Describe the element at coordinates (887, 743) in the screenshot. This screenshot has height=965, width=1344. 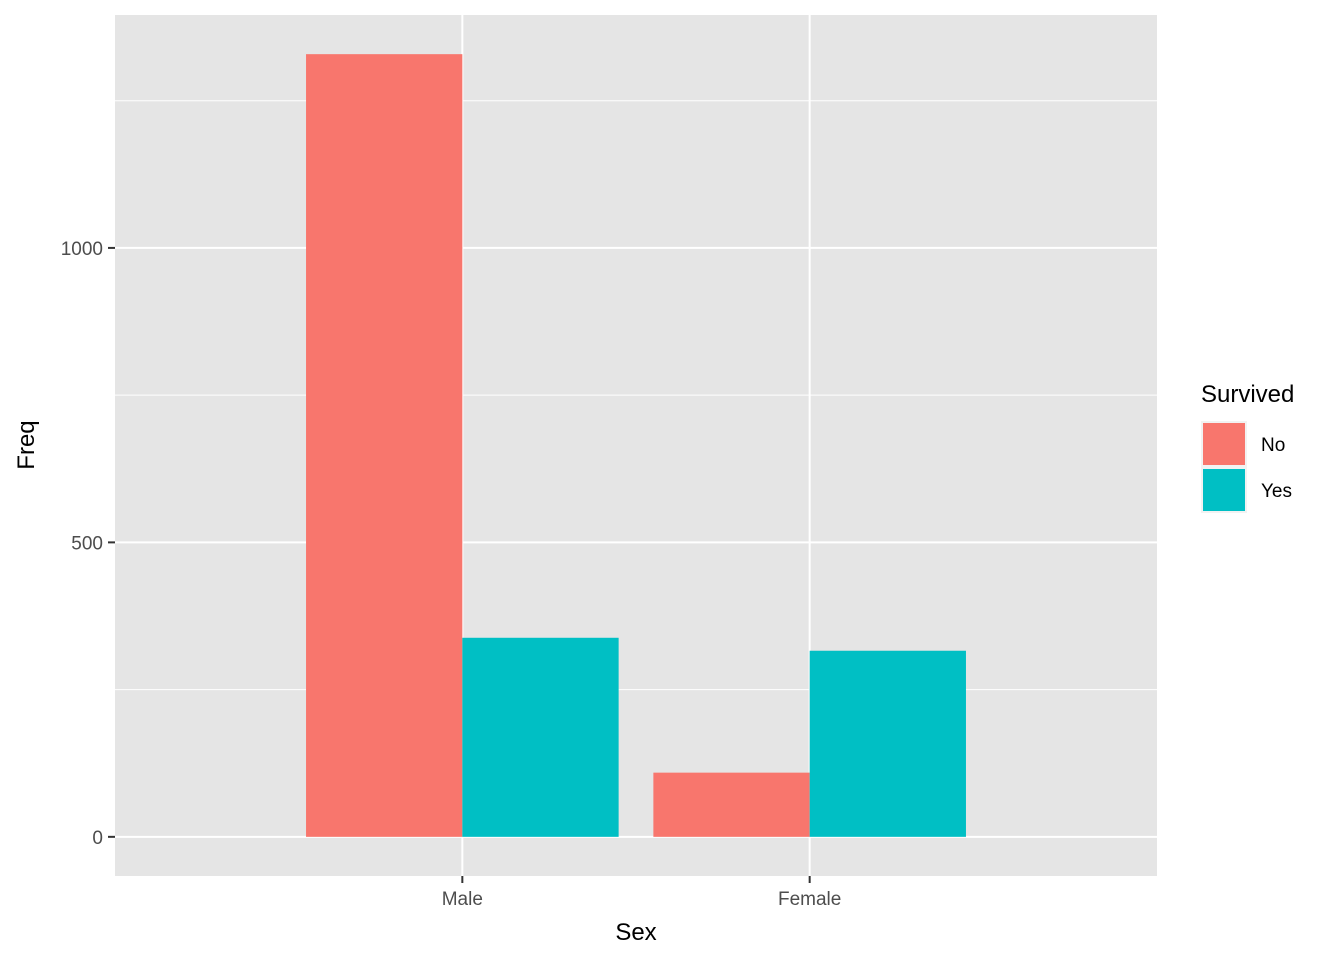
I see `bar-female-yes` at that location.